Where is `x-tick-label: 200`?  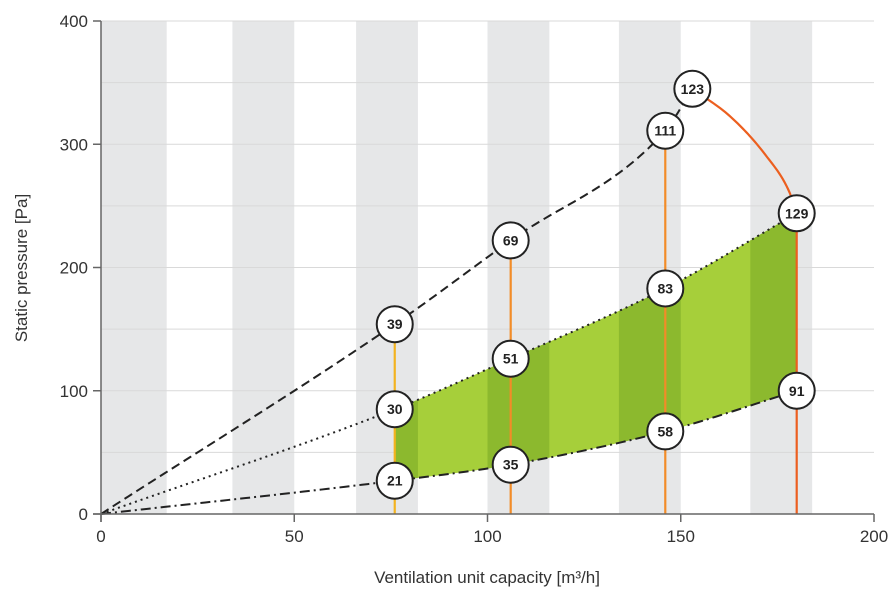 x-tick-label: 200 is located at coordinates (874, 536).